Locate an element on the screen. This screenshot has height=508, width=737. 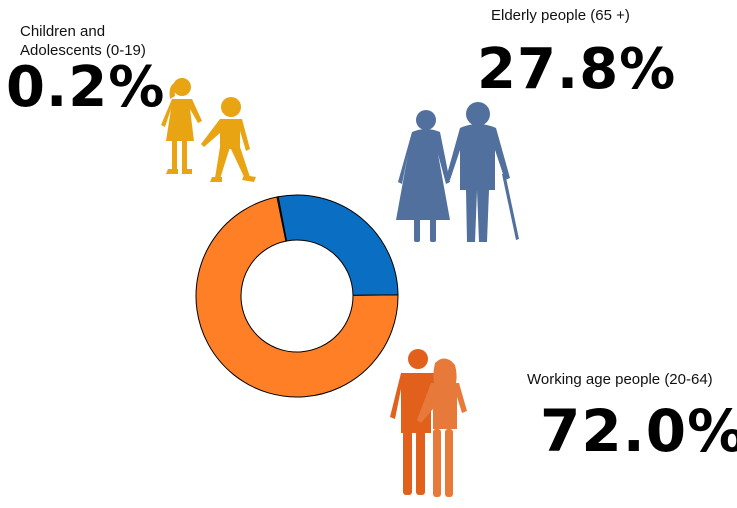
children-label-line1: Children and is located at coordinates (63, 31).